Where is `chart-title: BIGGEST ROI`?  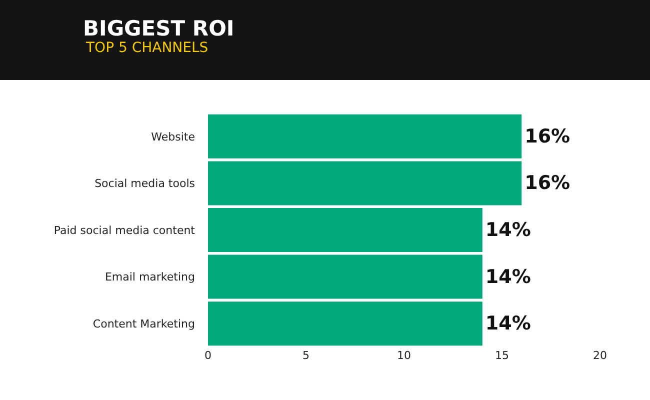 chart-title: BIGGEST ROI is located at coordinates (158, 28).